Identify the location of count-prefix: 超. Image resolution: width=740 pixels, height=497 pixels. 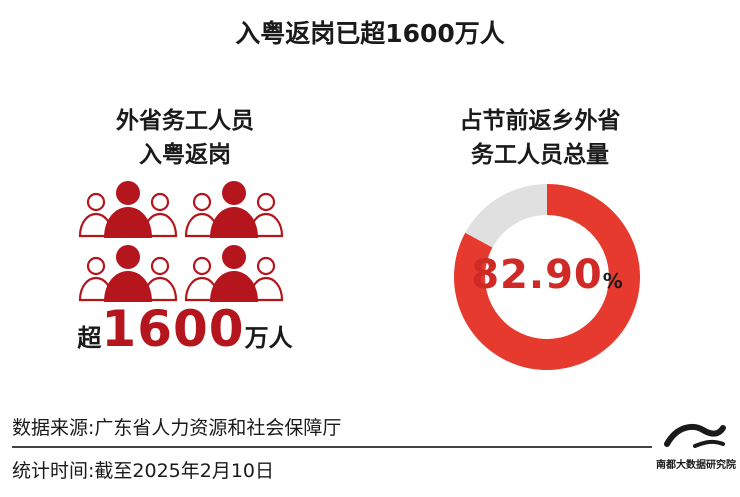
(89, 338).